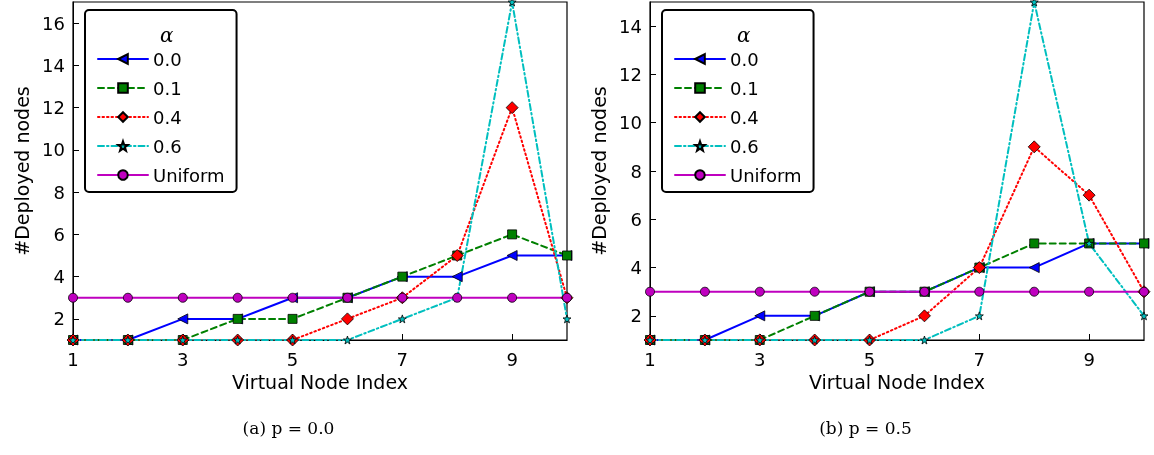  I want to click on text: (a) p = 0.0, so click(288, 427).